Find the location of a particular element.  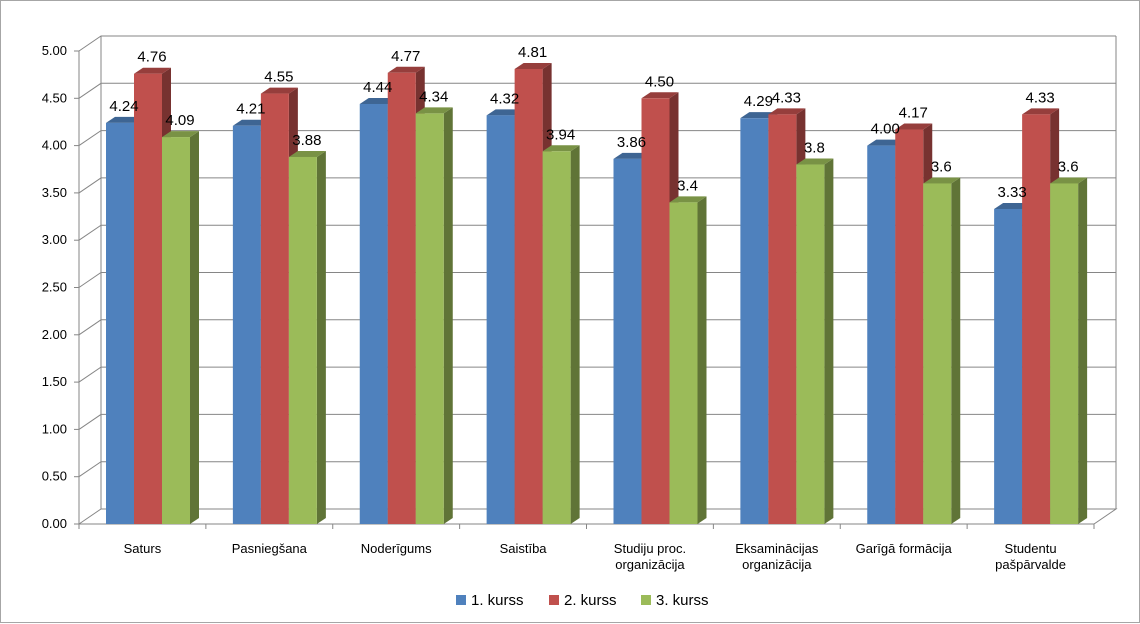

legend: 1. kurss 2. kurss 3. kurss is located at coordinates (582, 600).